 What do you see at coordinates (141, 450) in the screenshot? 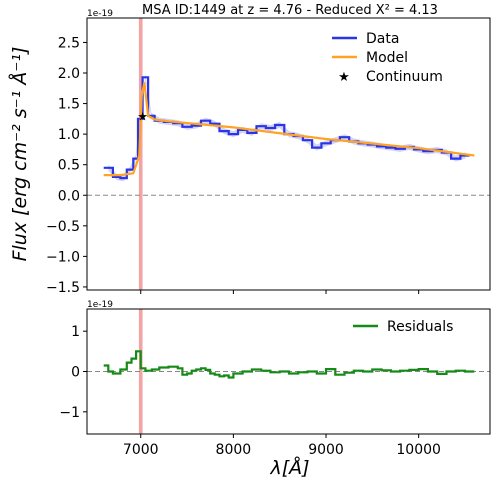
I see `x-tick-label: 7000` at bounding box center [141, 450].